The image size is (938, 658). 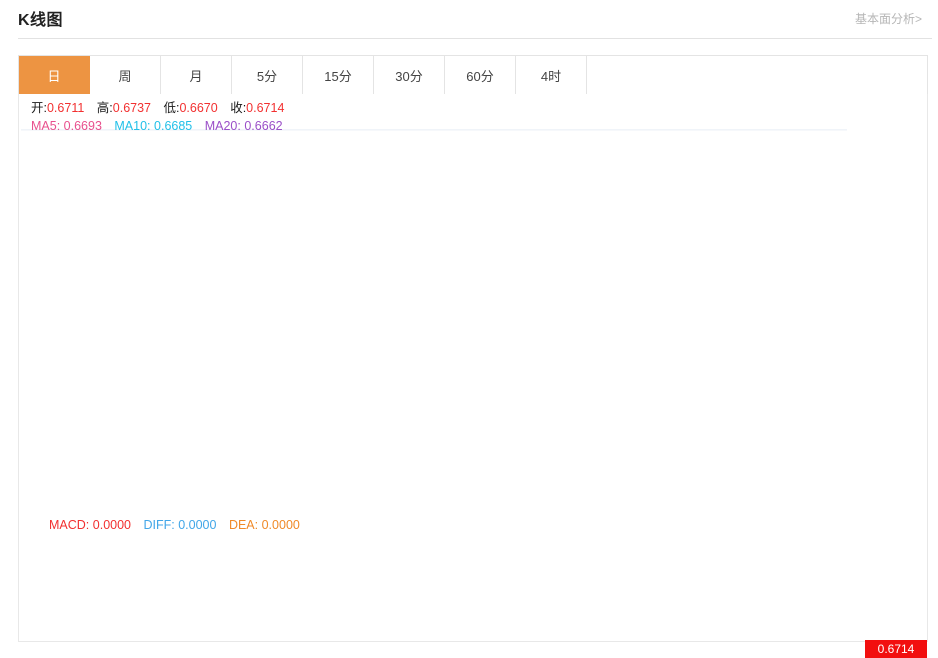 I want to click on tab-4时: 4时, so click(x=551, y=75).